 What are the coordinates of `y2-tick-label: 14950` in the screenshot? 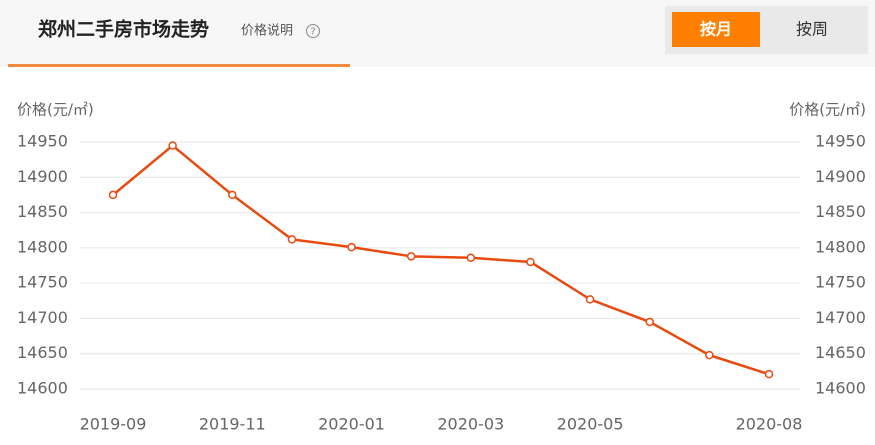 It's located at (840, 141).